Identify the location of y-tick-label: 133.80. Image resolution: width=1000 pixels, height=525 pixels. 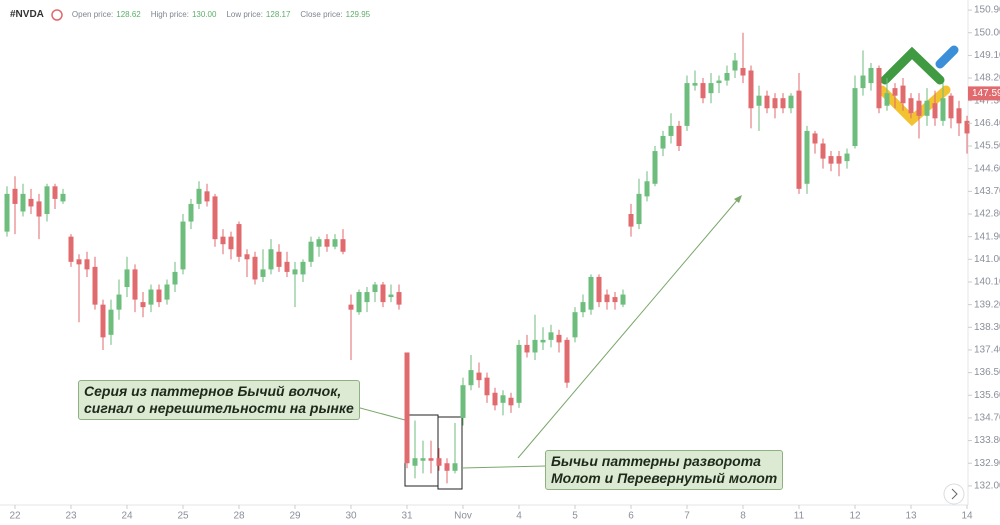
(987, 440).